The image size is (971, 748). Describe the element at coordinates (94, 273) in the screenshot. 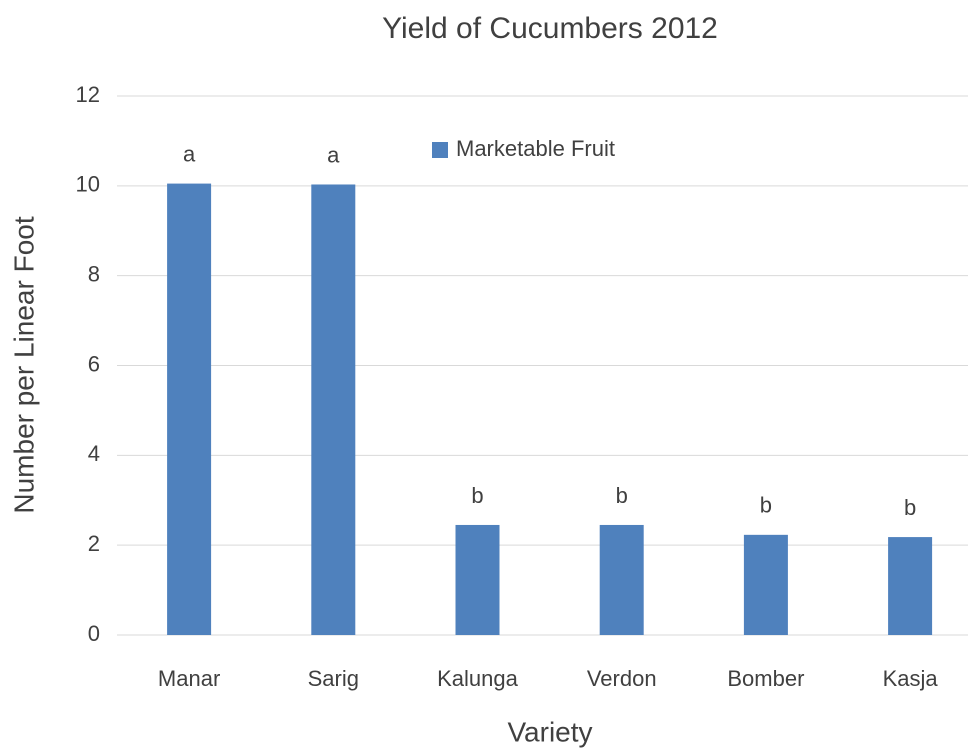

I see `y-tick-label: 8` at that location.